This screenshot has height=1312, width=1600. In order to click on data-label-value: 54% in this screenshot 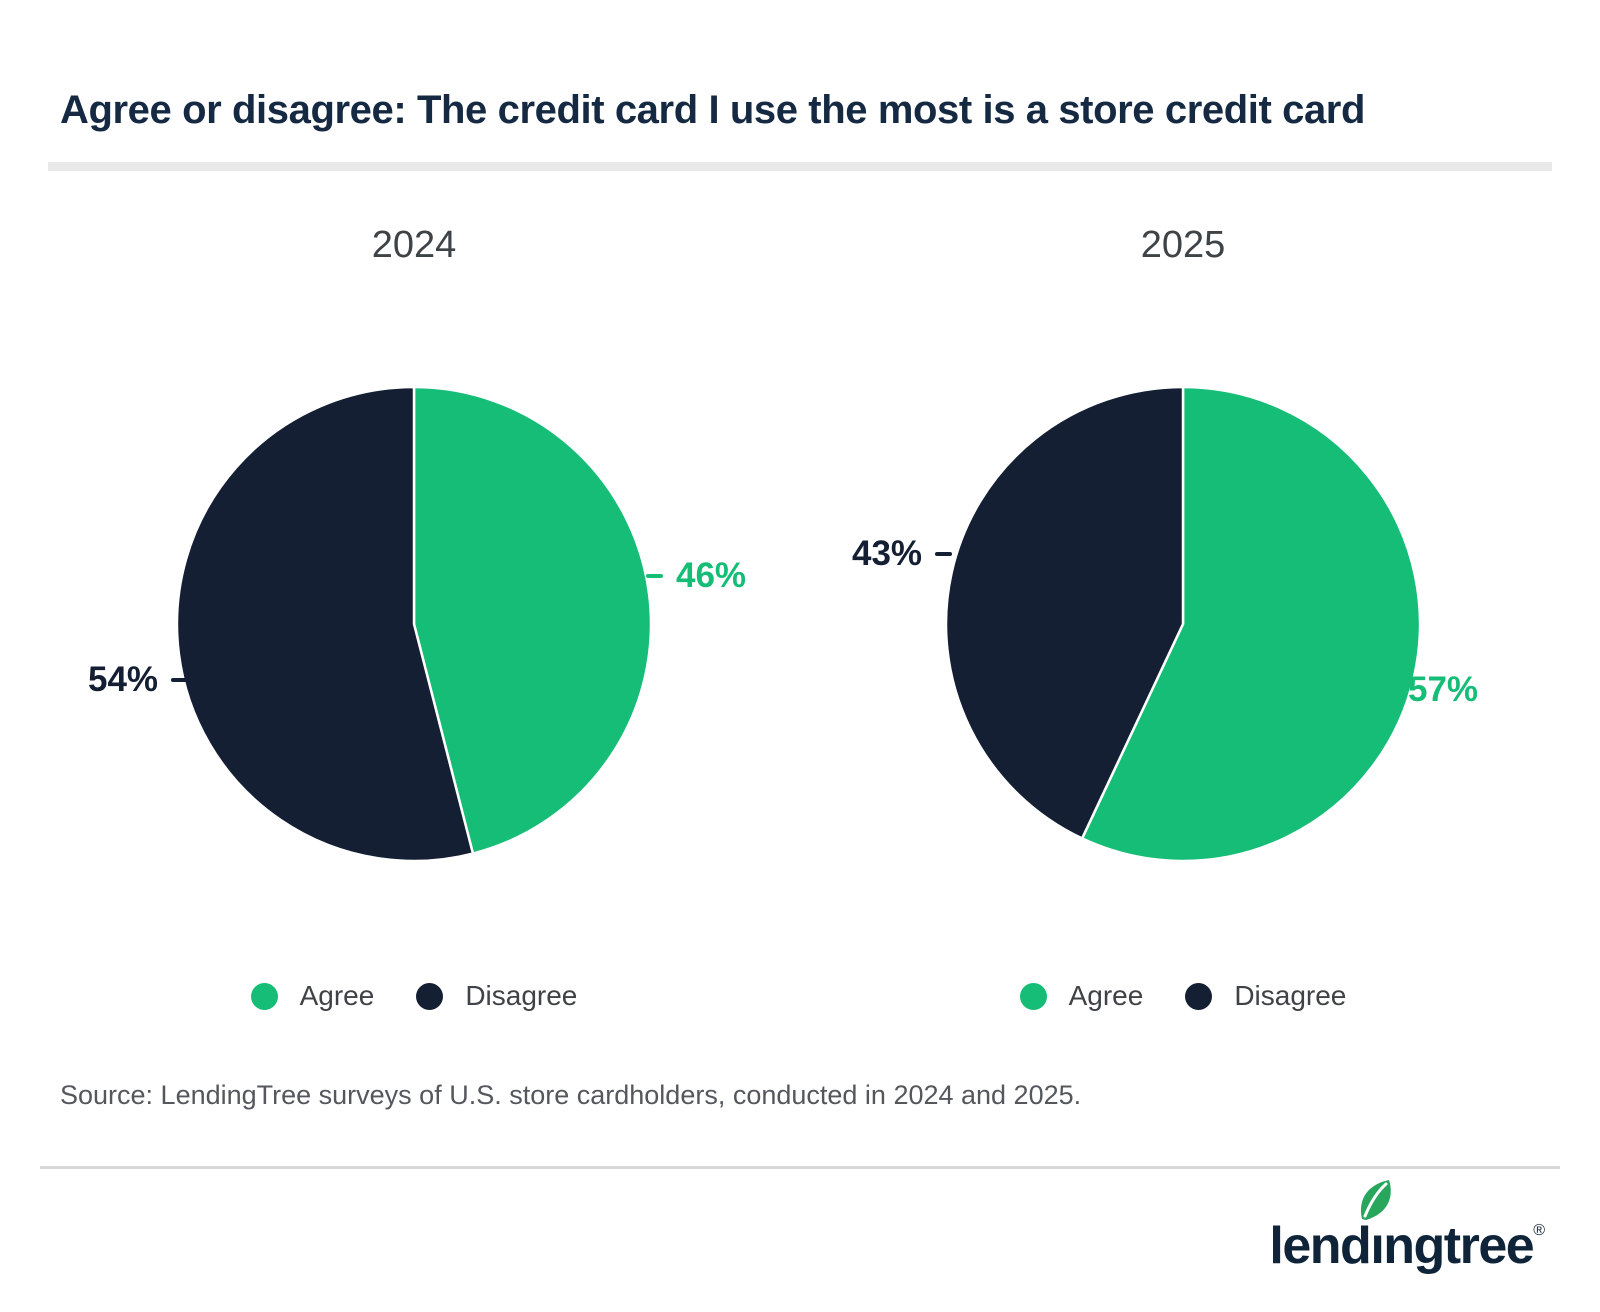, I will do `click(123, 679)`.